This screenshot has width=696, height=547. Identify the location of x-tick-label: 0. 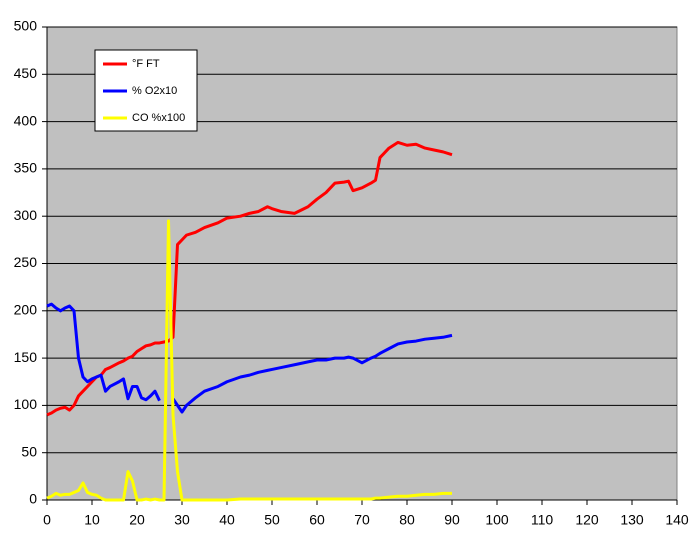
(47, 520).